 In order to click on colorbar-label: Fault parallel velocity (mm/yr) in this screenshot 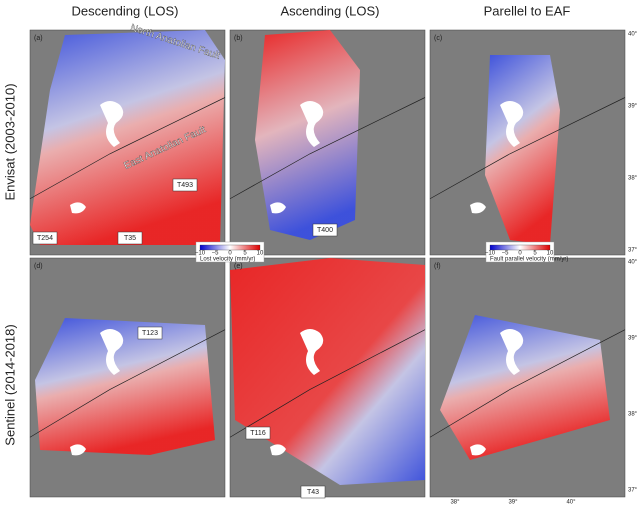, I will do `click(529, 260)`.